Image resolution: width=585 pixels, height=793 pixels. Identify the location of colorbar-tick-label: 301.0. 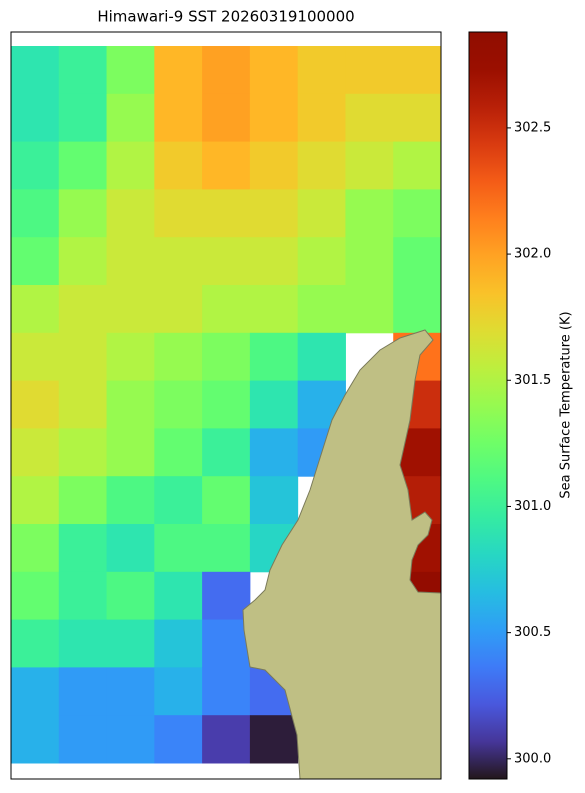
(532, 506).